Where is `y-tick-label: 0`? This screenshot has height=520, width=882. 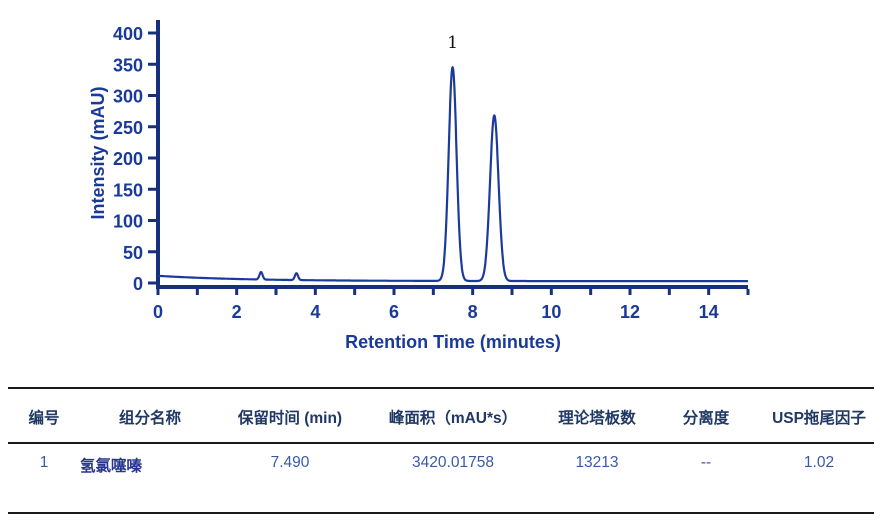 y-tick-label: 0 is located at coordinates (138, 284).